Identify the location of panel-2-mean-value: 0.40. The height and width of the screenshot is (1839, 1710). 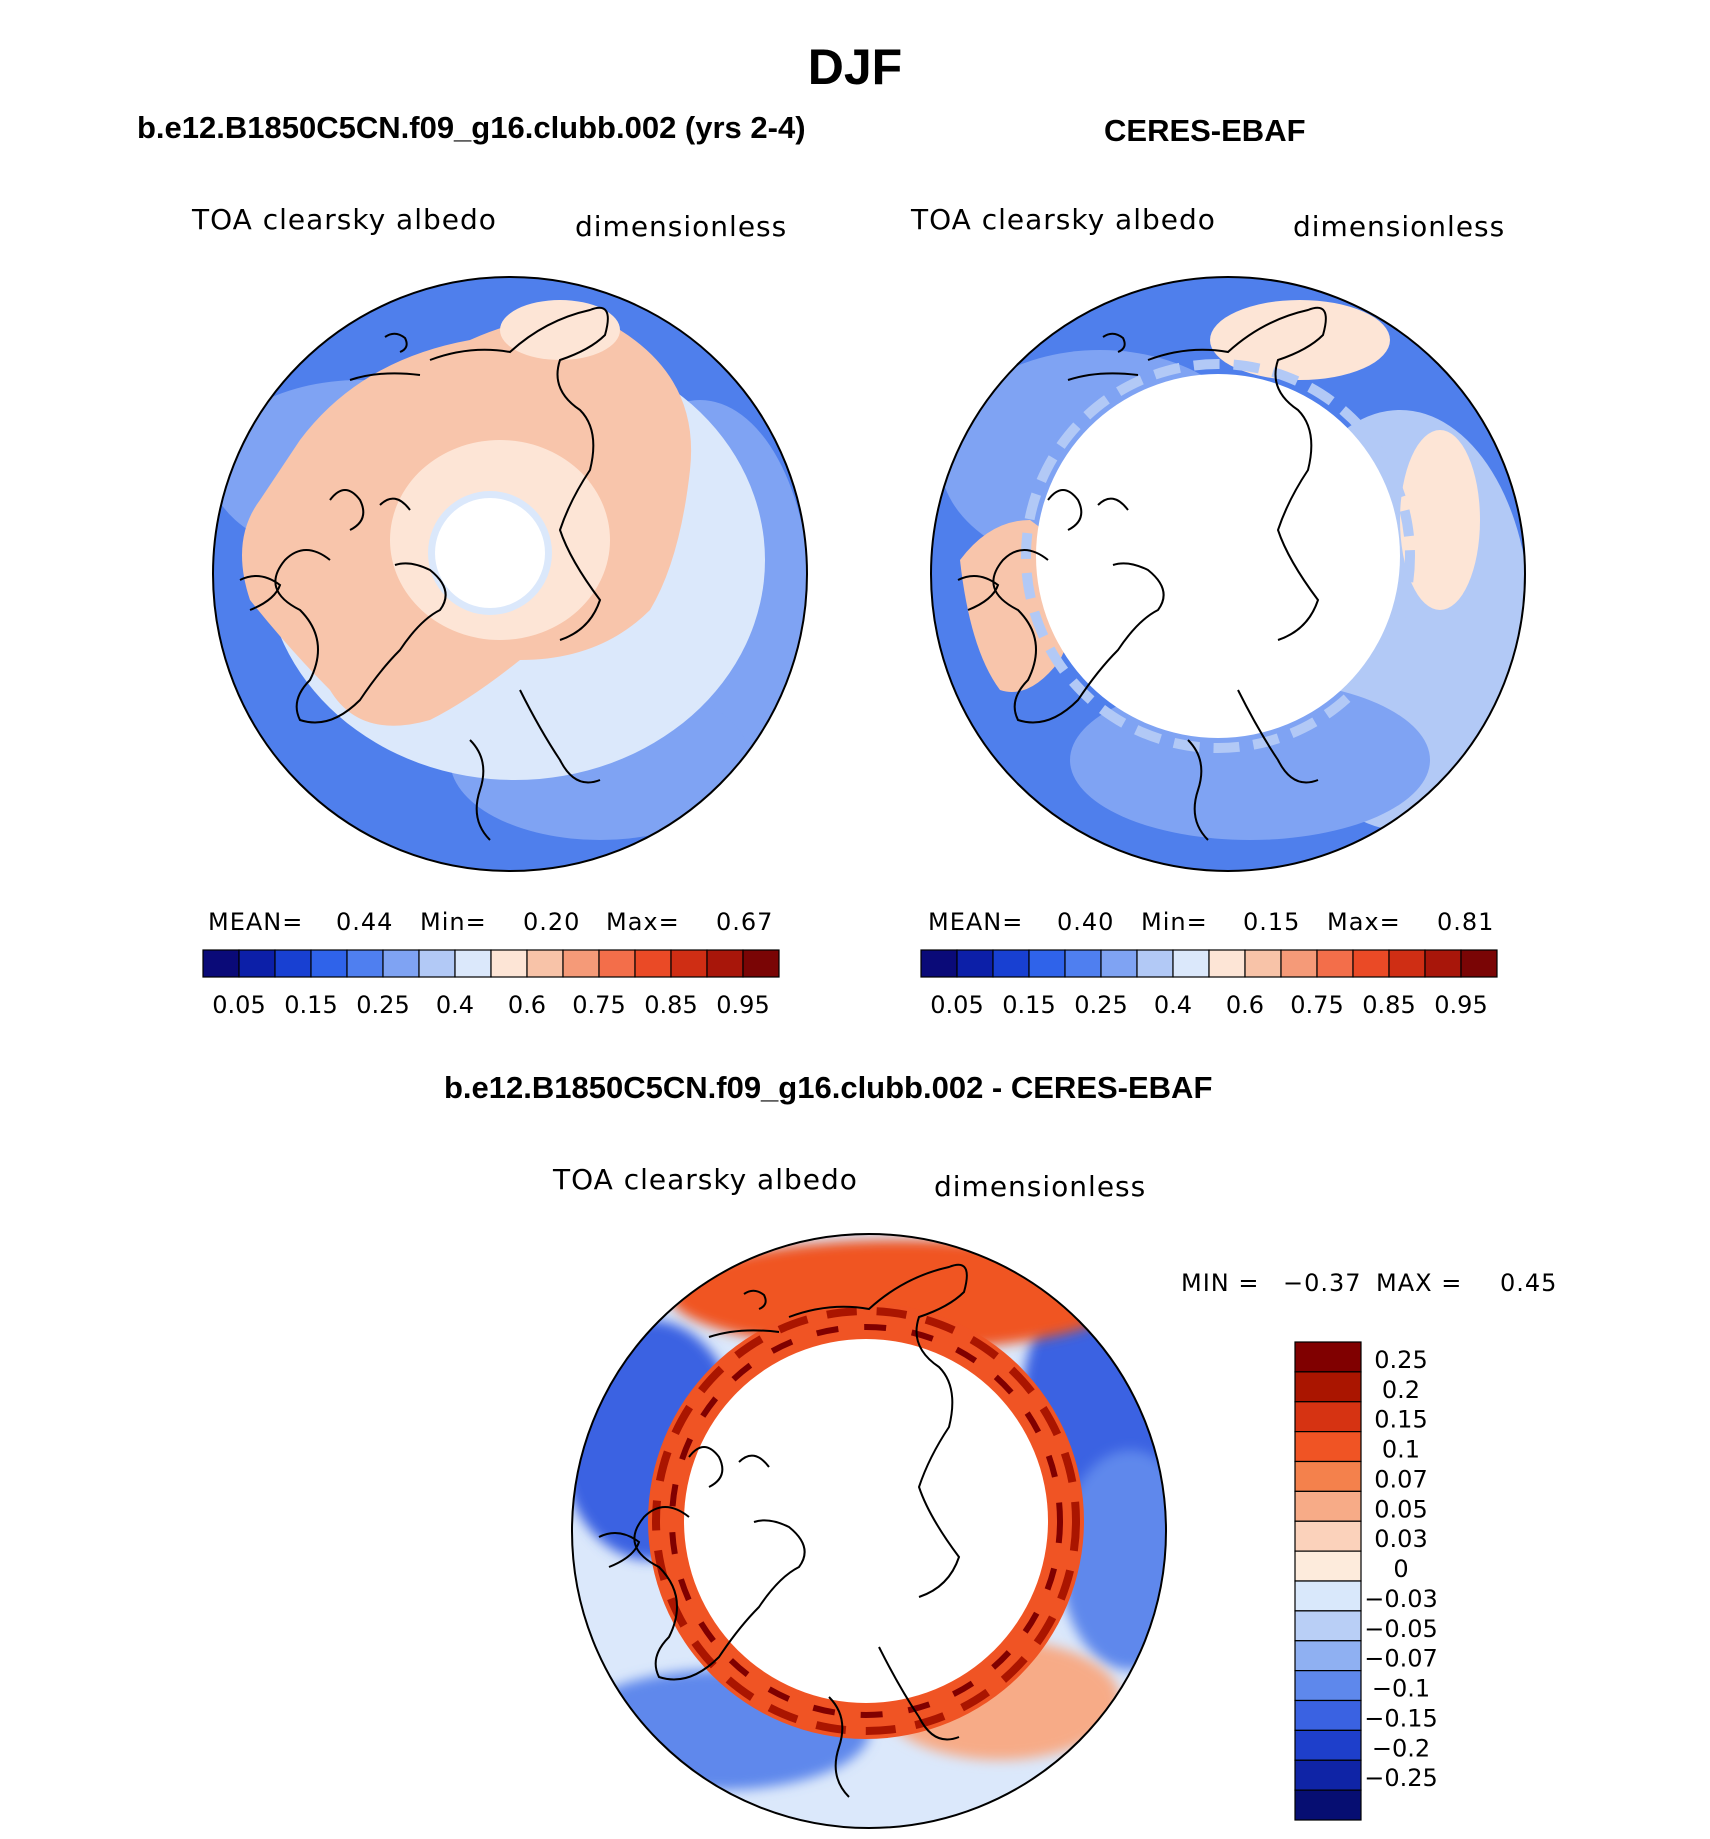
(1086, 922).